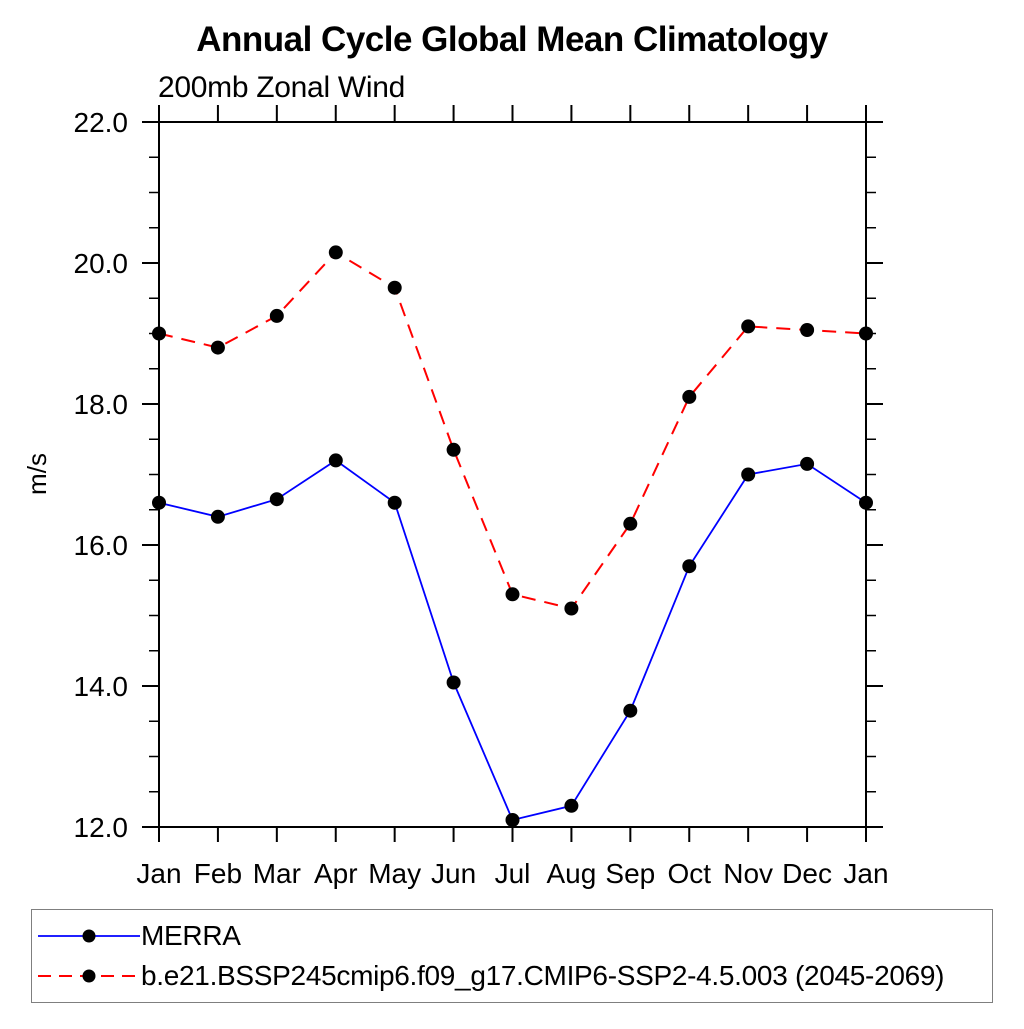 Image resolution: width=1024 pixels, height=1029 pixels. What do you see at coordinates (689, 873) in the screenshot?
I see `x-tick-label: Oct` at bounding box center [689, 873].